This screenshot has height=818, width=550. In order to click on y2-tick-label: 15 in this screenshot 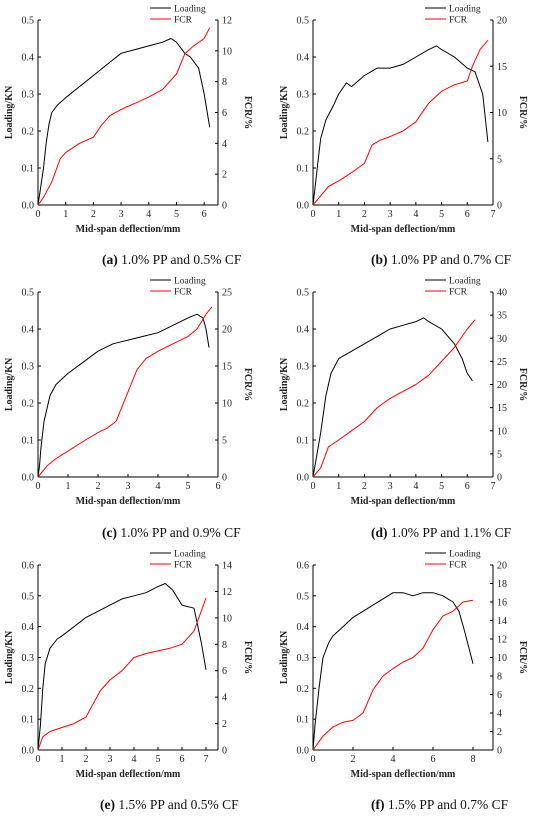, I will do `click(502, 67)`.